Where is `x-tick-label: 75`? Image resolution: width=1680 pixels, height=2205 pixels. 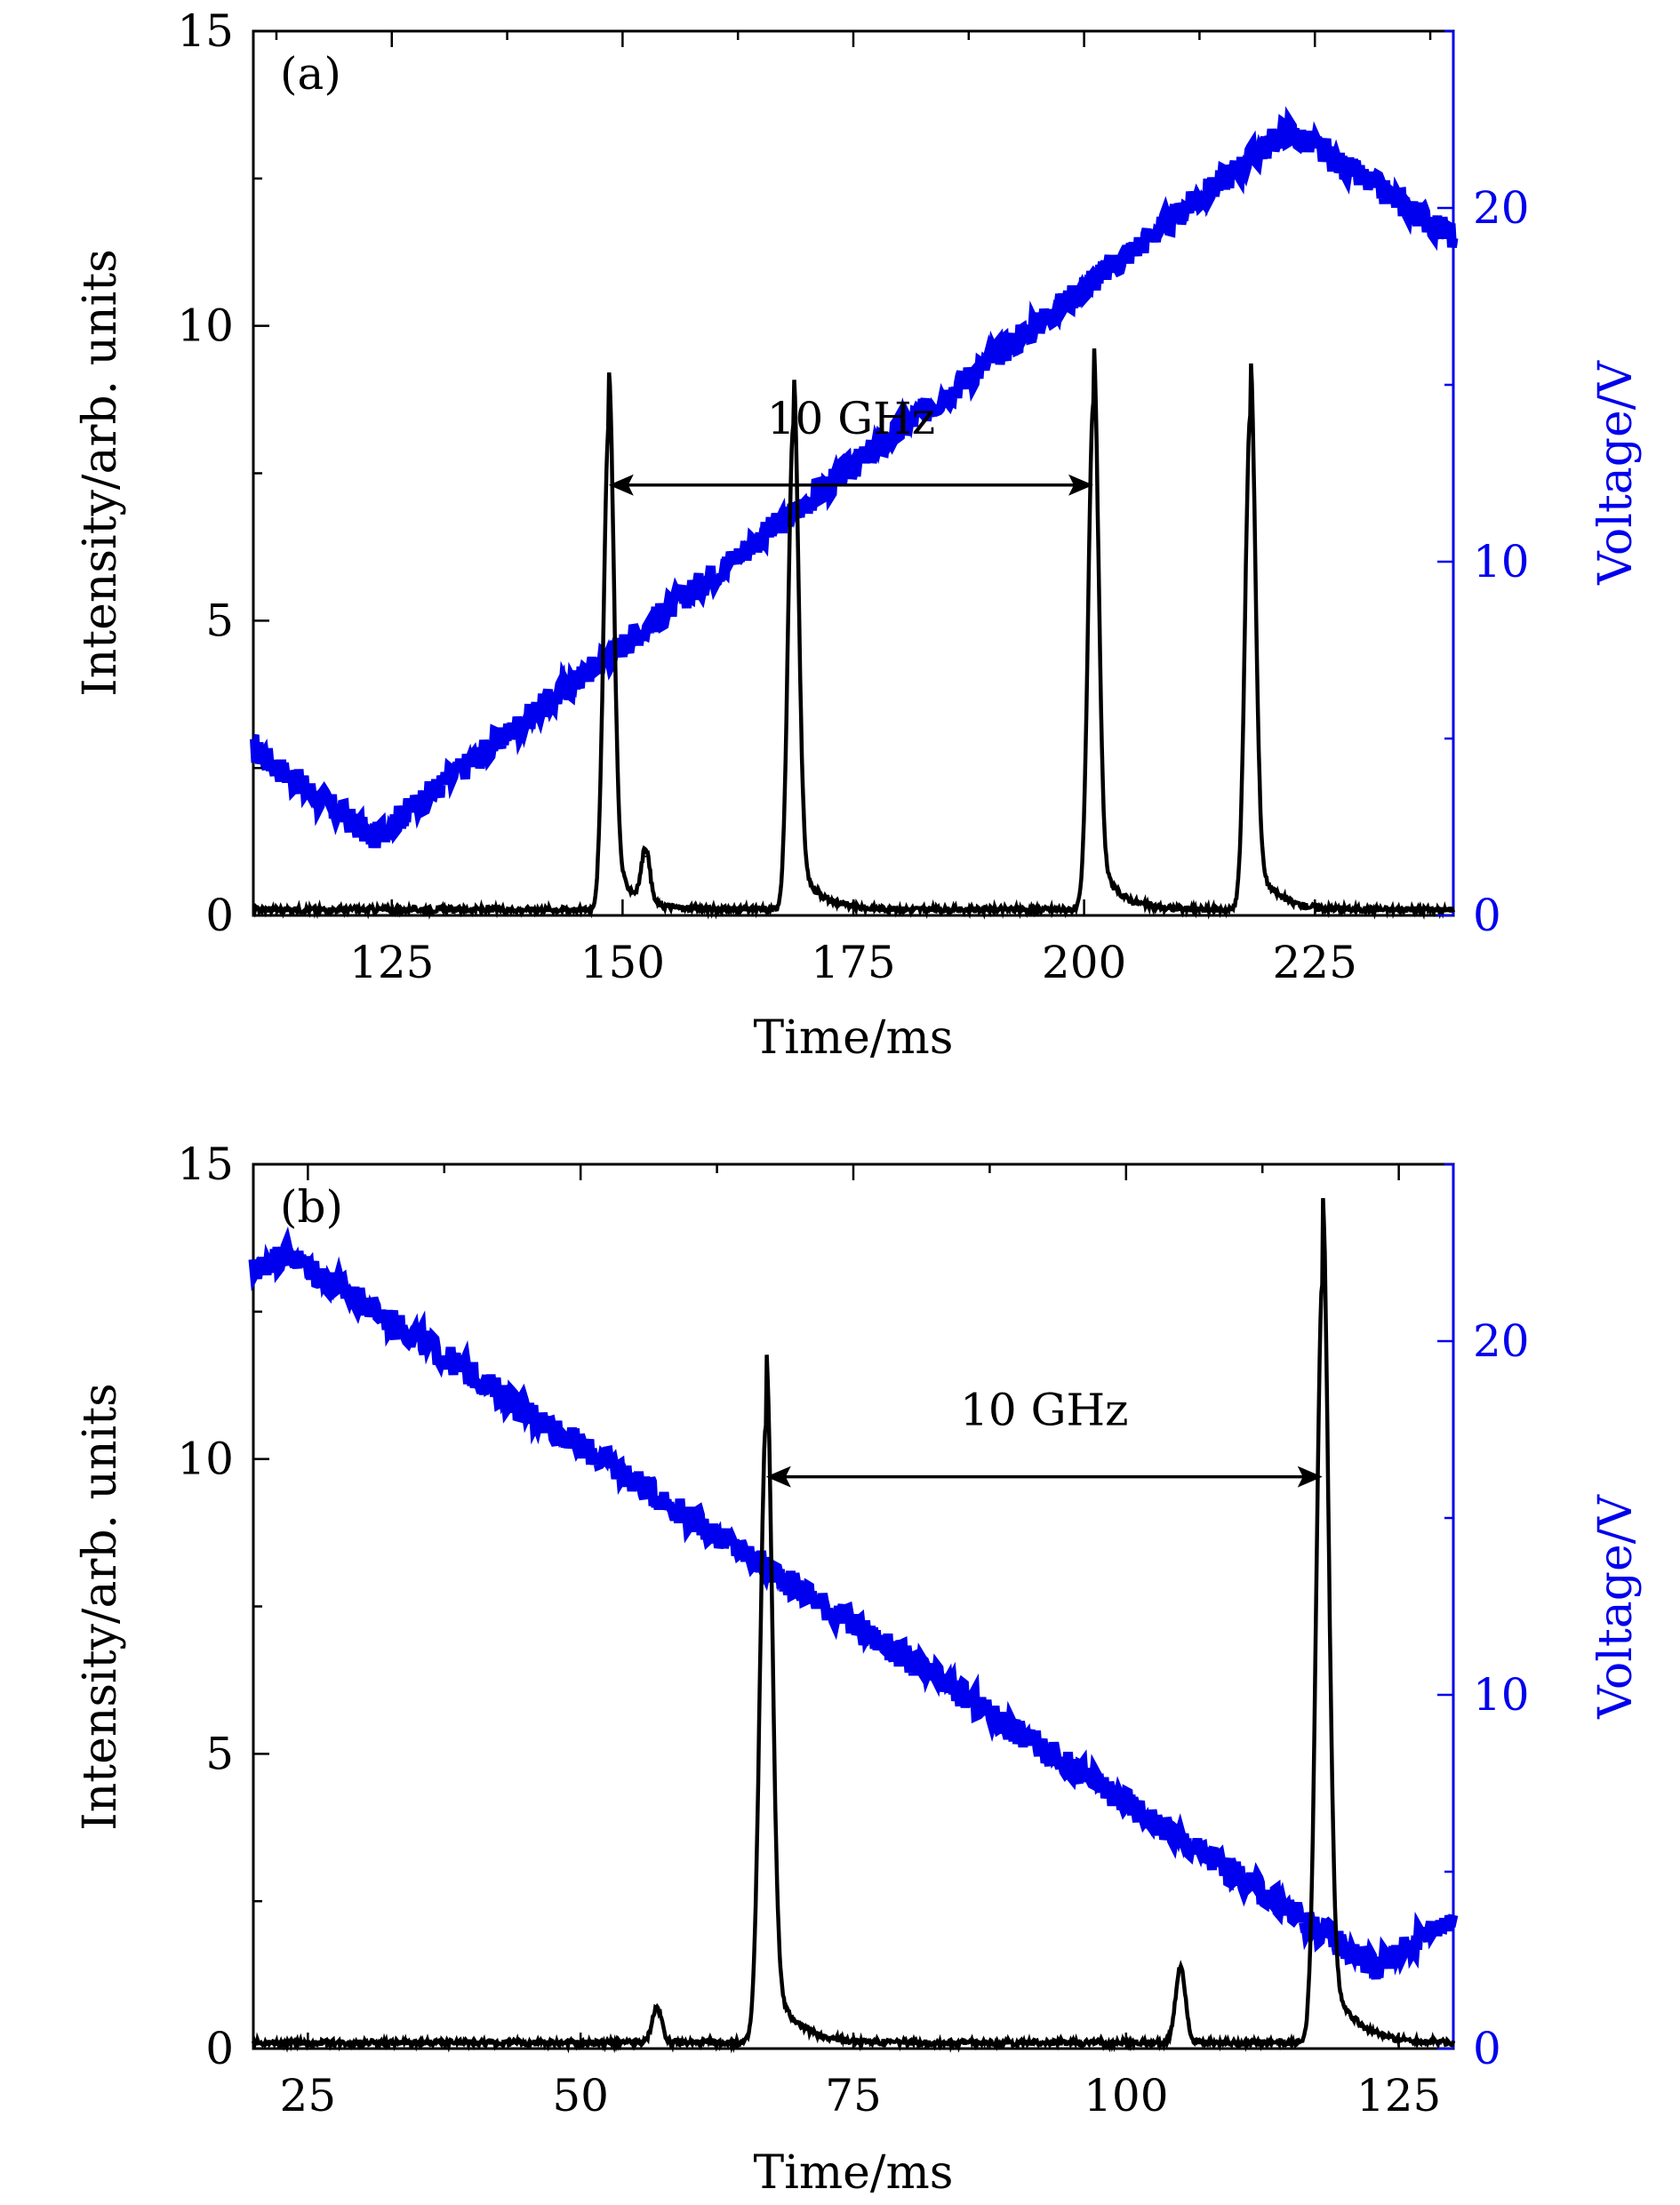
x-tick-label: 75 is located at coordinates (853, 2096).